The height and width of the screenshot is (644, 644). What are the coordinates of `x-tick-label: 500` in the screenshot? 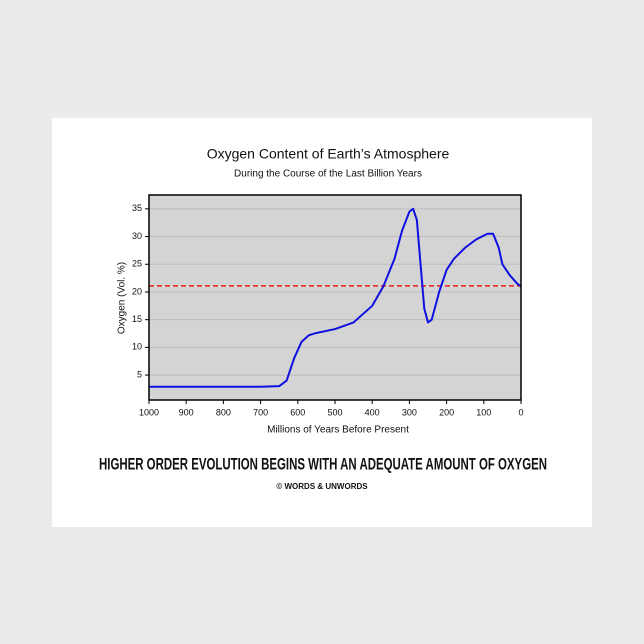 It's located at (334, 412).